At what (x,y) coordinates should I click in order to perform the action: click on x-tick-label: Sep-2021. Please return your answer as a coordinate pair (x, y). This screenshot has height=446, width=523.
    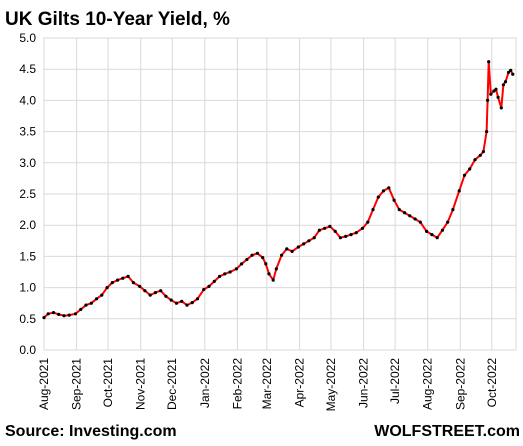
    Looking at the image, I should click on (77, 384).